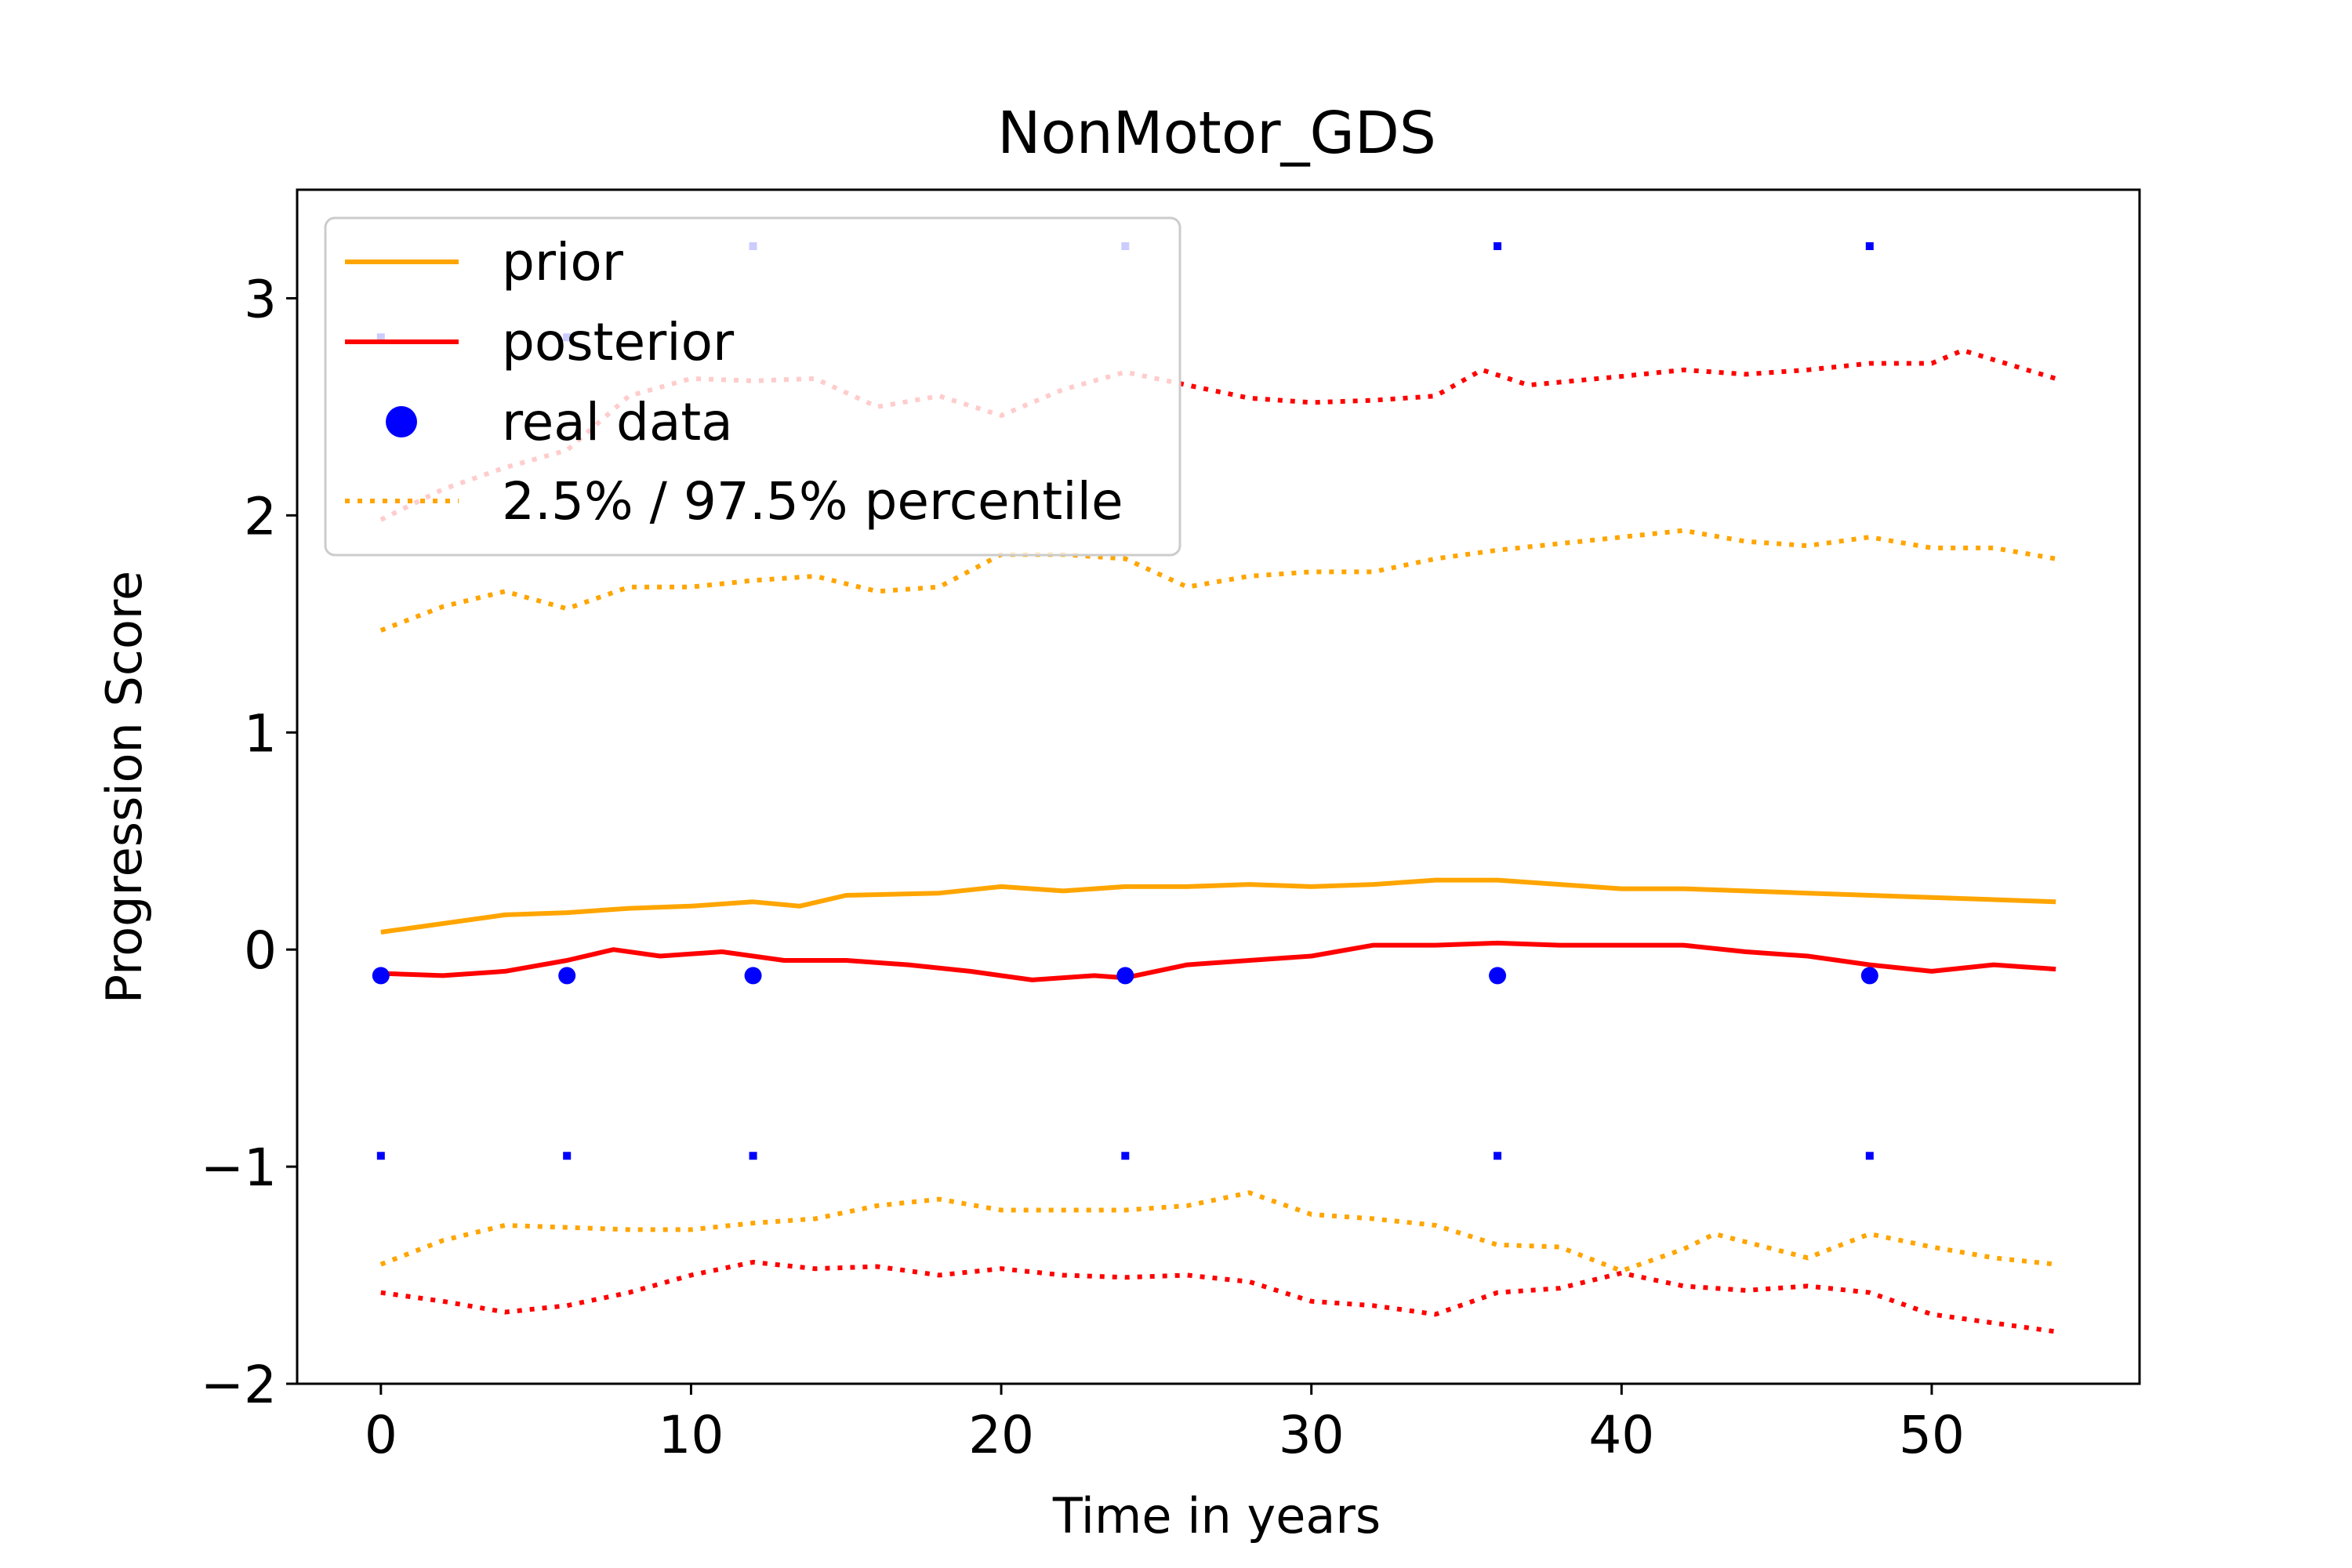  What do you see at coordinates (1001, 1435) in the screenshot?
I see `x-tick-label: 20` at bounding box center [1001, 1435].